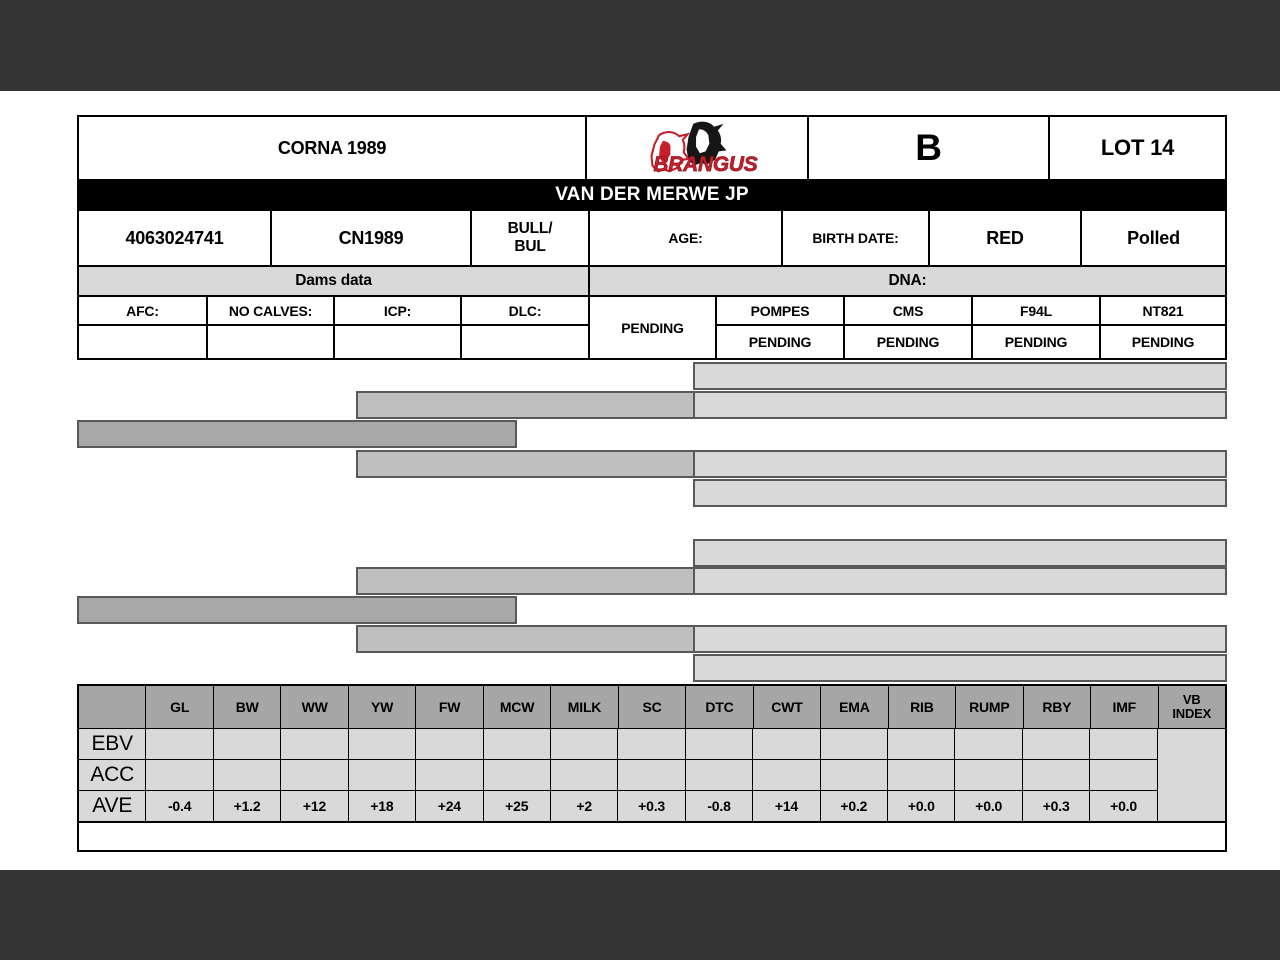 The width and height of the screenshot is (1280, 960). I want to click on dlc-column: DLC:, so click(524, 327).